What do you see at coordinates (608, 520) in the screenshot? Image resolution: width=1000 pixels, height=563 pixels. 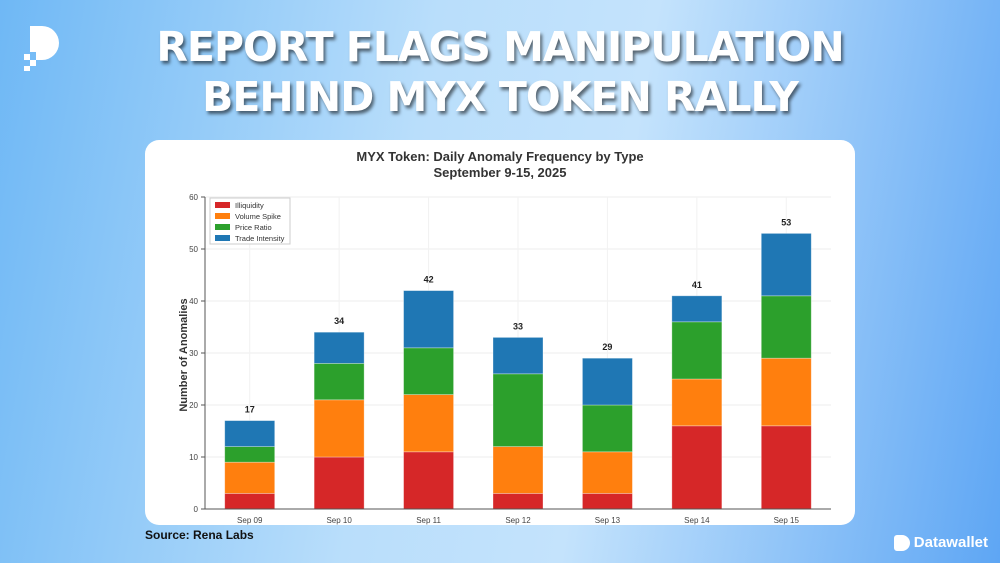 I see `x-tick-label: Sep 13` at bounding box center [608, 520].